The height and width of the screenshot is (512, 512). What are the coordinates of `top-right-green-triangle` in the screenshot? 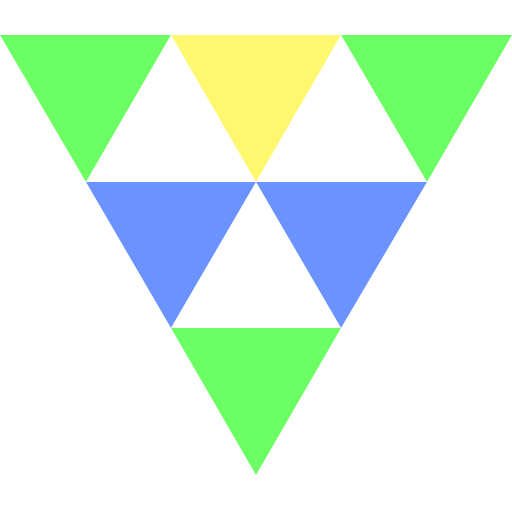 It's located at (426, 108).